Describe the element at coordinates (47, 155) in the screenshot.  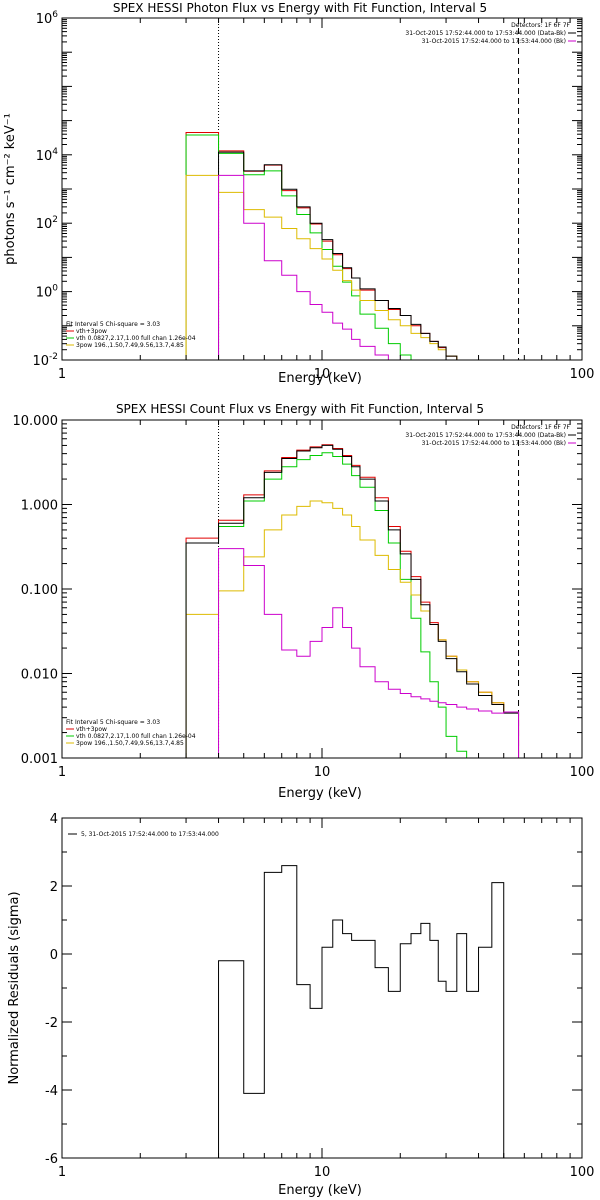
I see `y-tick-label: 10⁴` at that location.